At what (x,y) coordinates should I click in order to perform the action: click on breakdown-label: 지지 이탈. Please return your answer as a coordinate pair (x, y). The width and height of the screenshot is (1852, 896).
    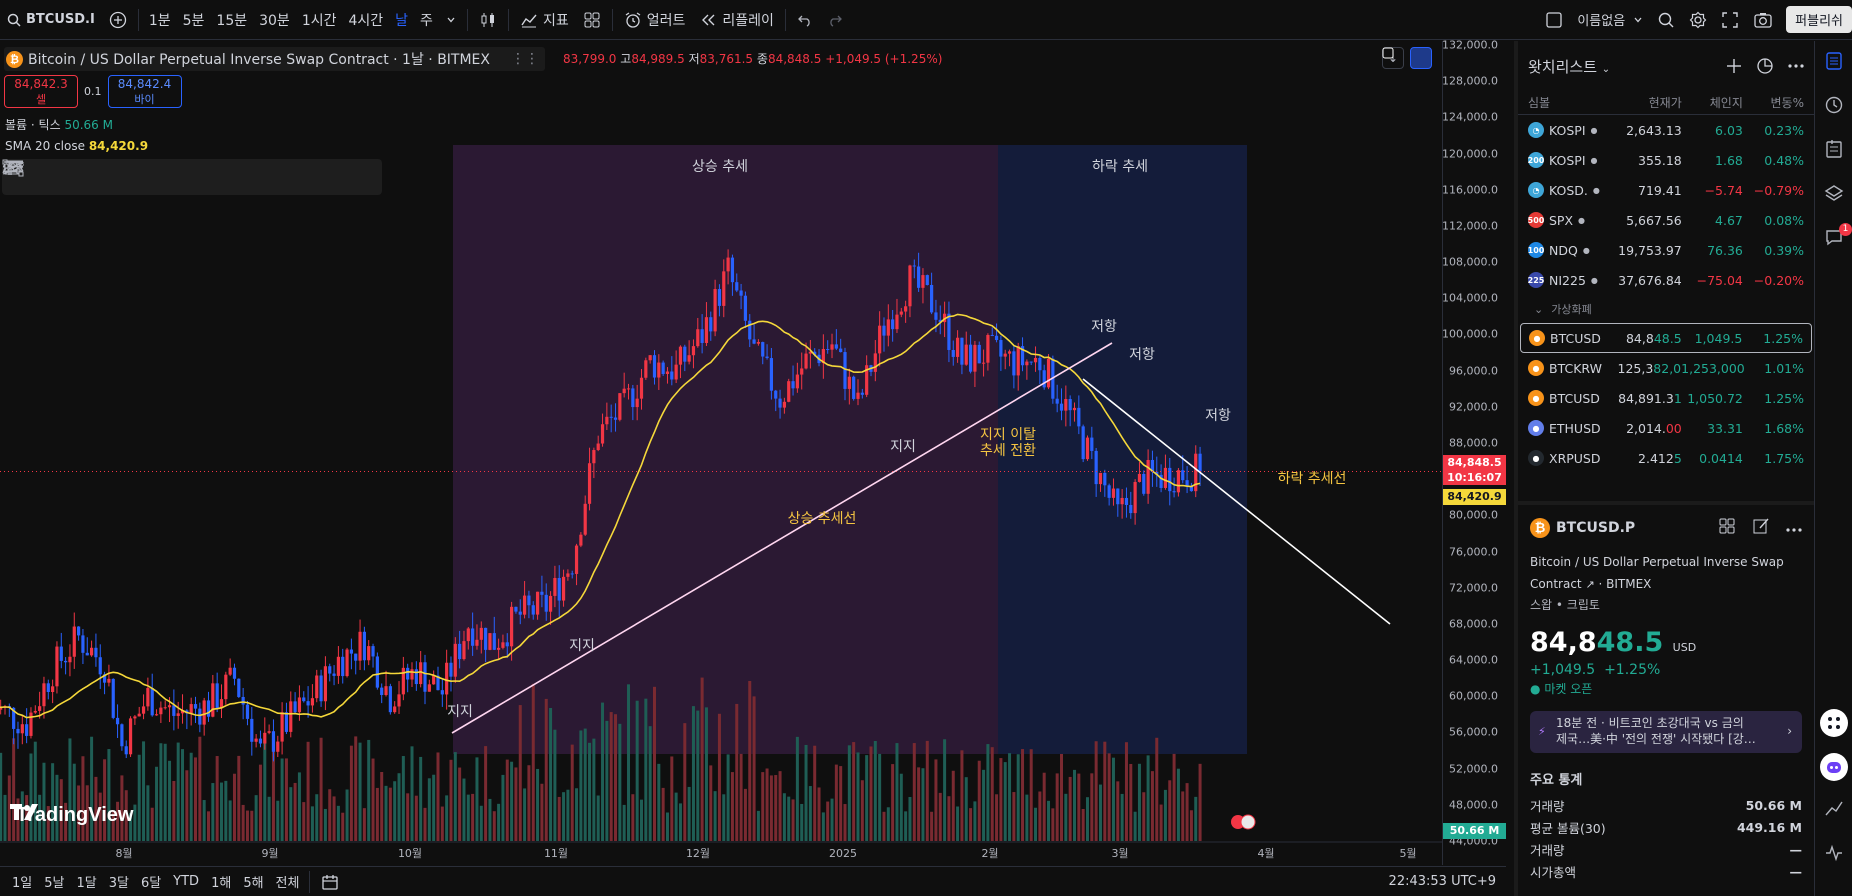
    Looking at the image, I should click on (1008, 435).